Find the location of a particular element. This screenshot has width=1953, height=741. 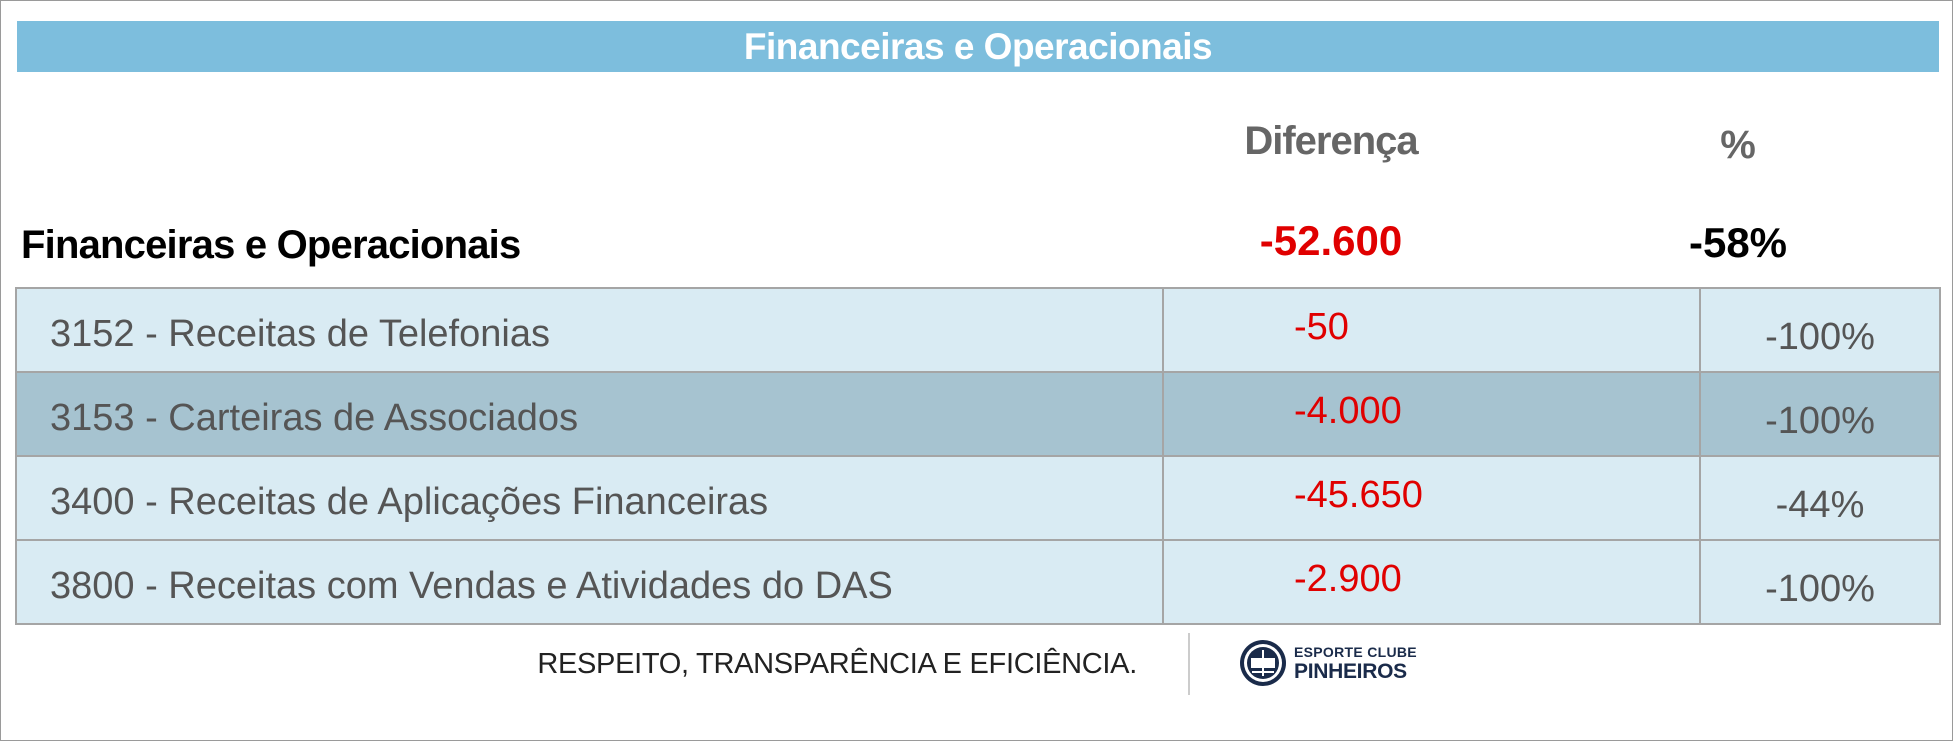

row-label: 3153 - Carteiras de Associados is located at coordinates (589, 414).